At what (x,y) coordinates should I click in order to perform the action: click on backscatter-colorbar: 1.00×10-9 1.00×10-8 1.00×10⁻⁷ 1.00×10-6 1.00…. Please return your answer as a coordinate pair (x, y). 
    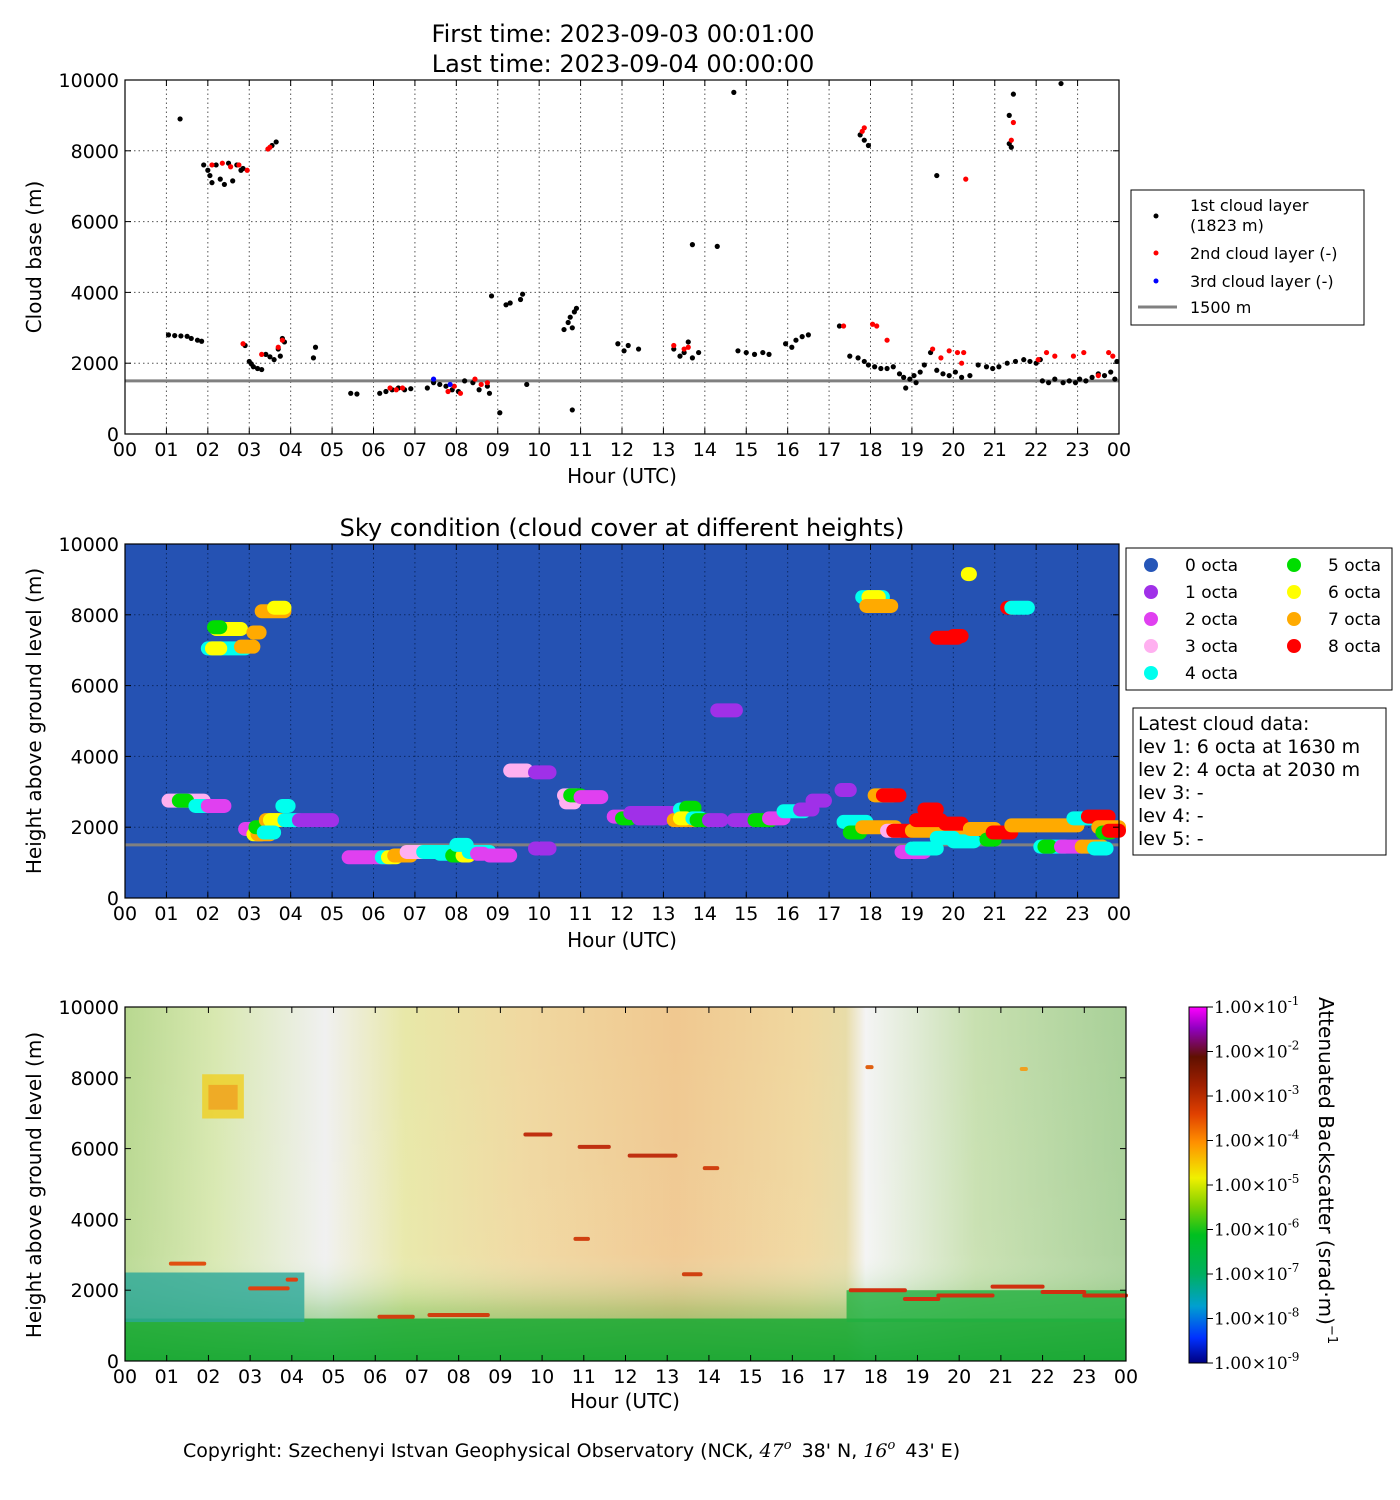
    Looking at the image, I should click on (1263, 1184).